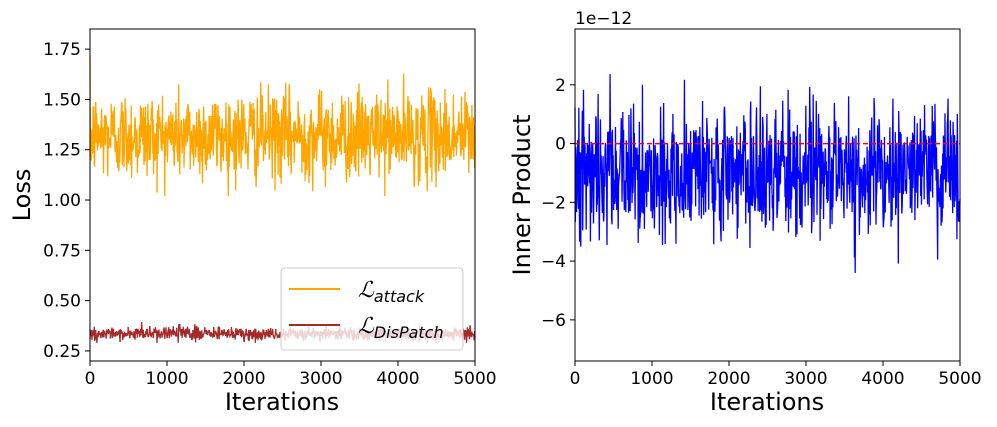 This screenshot has height=427, width=997. Describe the element at coordinates (553, 262) in the screenshot. I see `right-y-tick-label: −4` at that location.